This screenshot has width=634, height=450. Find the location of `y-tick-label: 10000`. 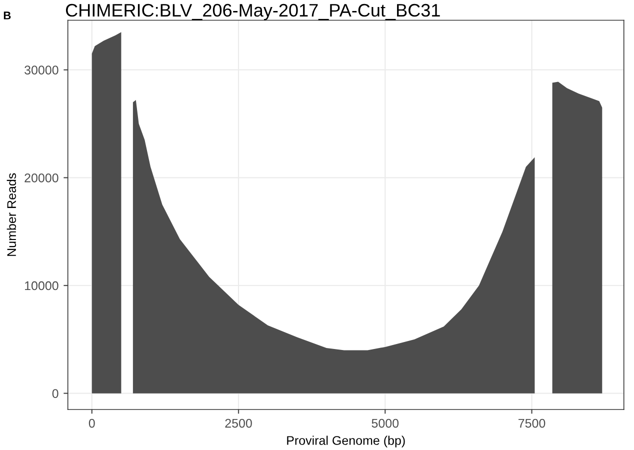

y-tick-label: 10000 is located at coordinates (41, 285).